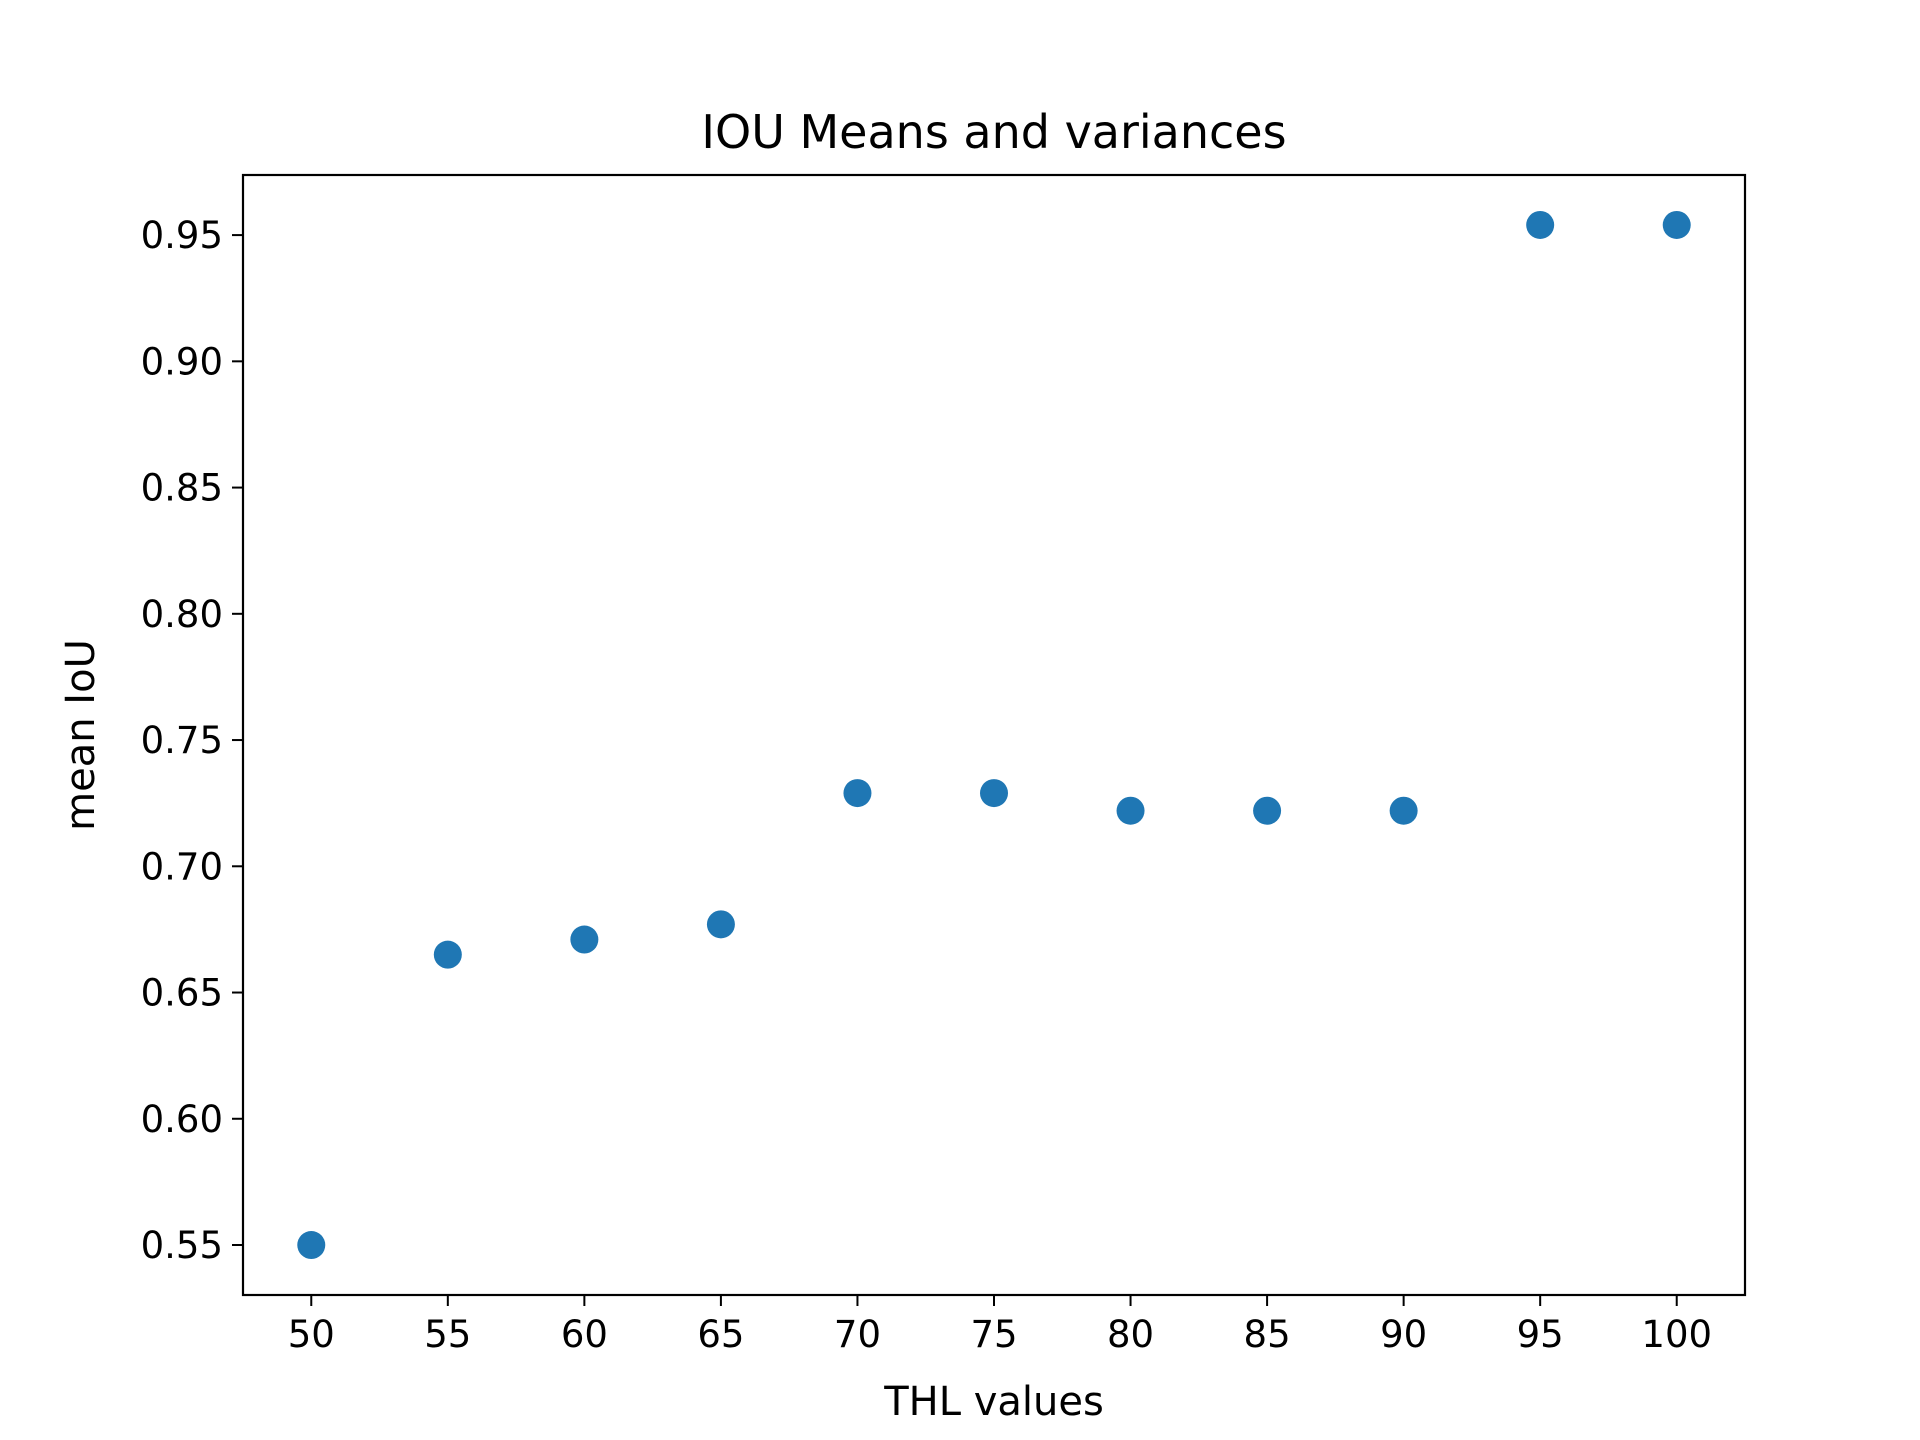  I want to click on y-tick-label: 0.75, so click(182, 740).